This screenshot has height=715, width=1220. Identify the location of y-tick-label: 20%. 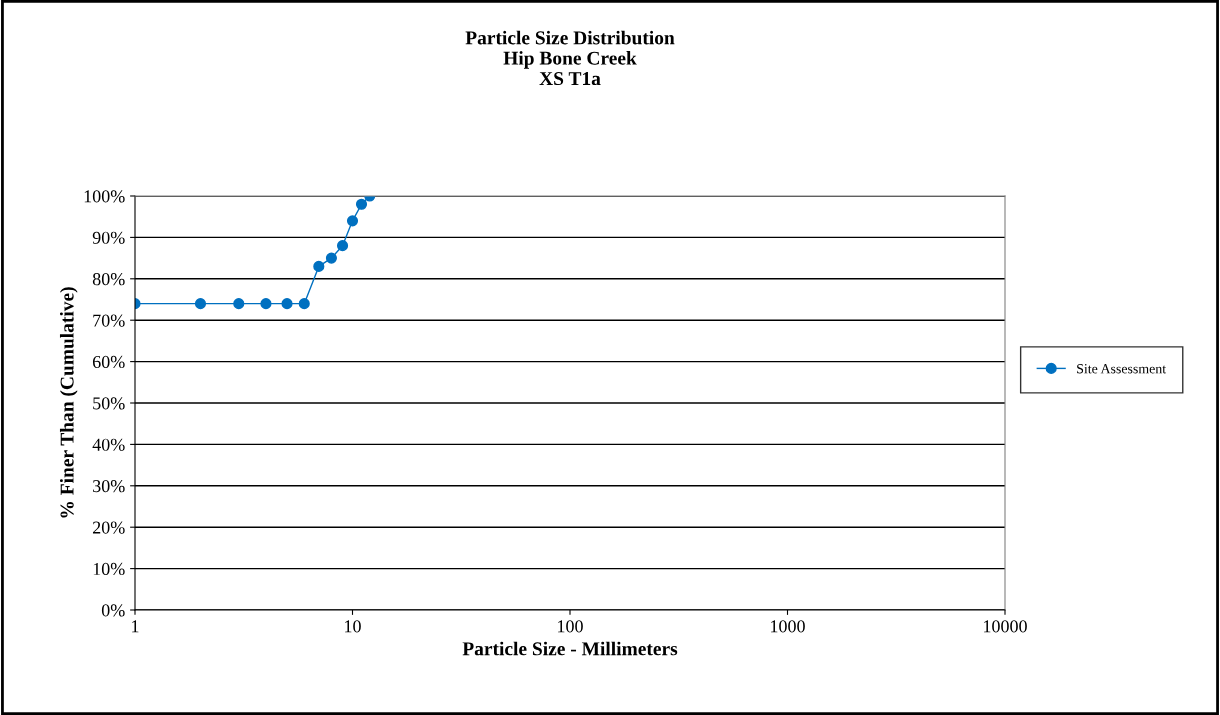
(108, 527).